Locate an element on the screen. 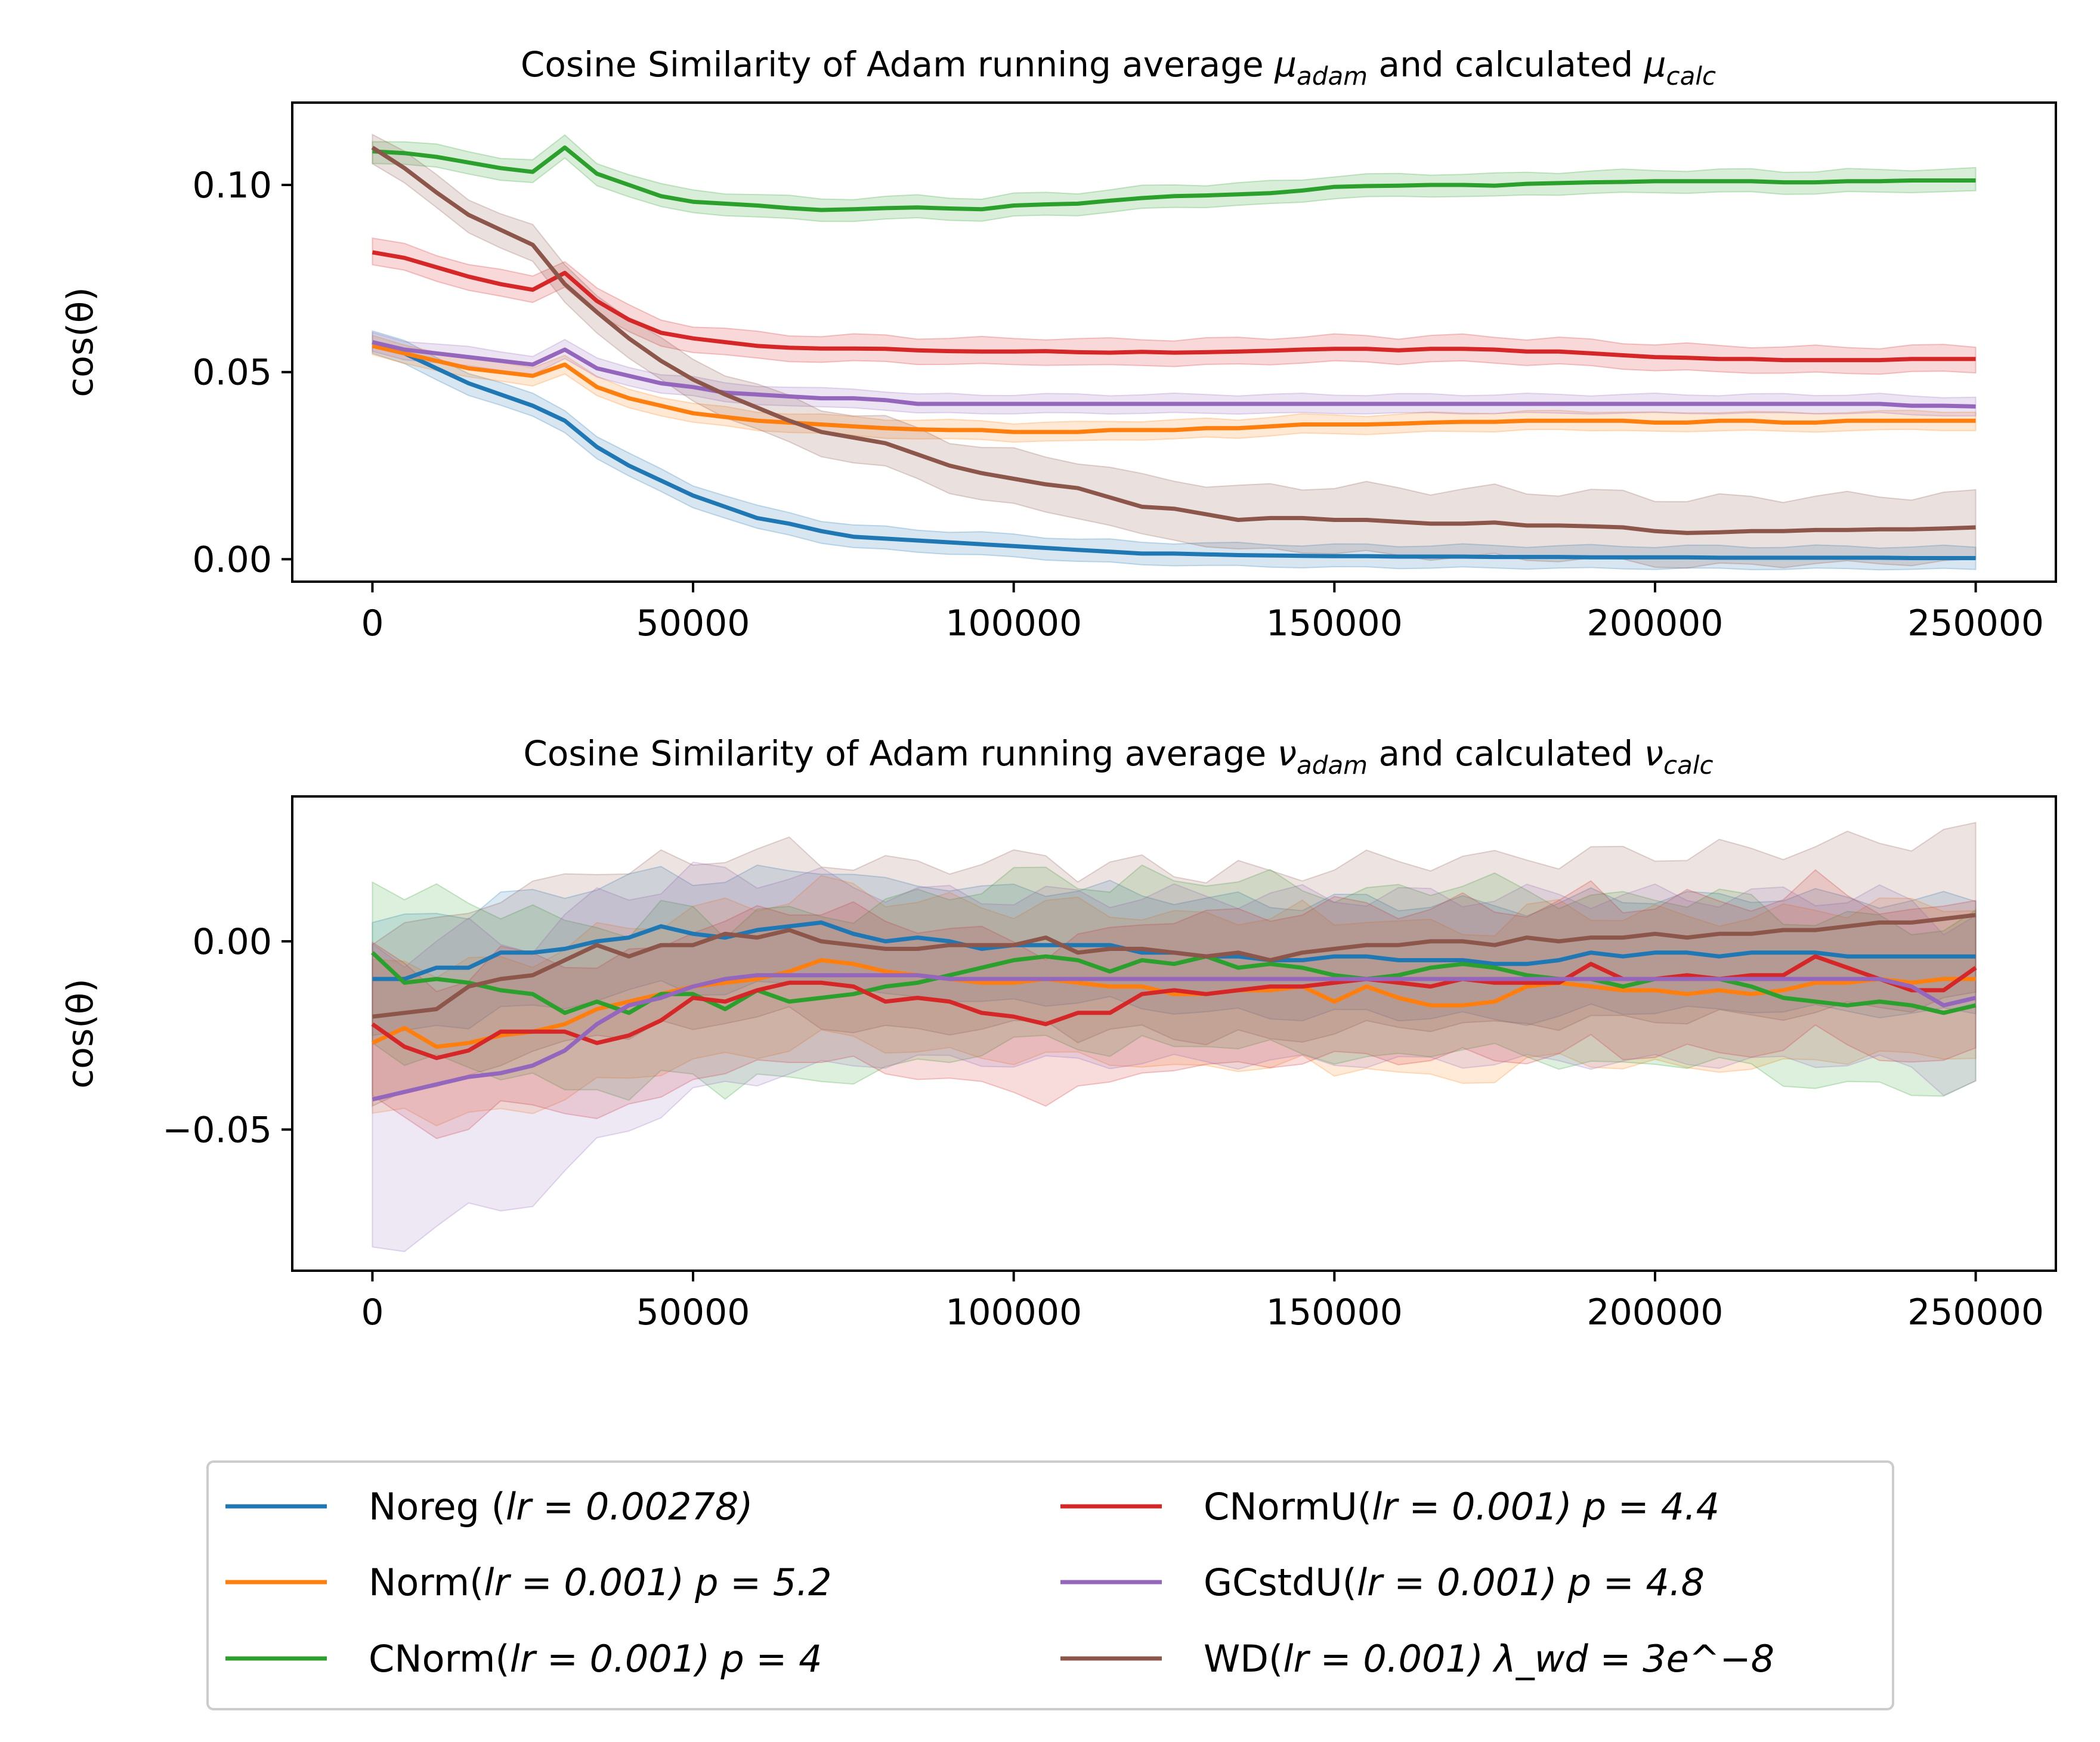 The width and height of the screenshot is (2100, 1742). panel-nu-title-sub1: adam is located at coordinates (1332, 765).